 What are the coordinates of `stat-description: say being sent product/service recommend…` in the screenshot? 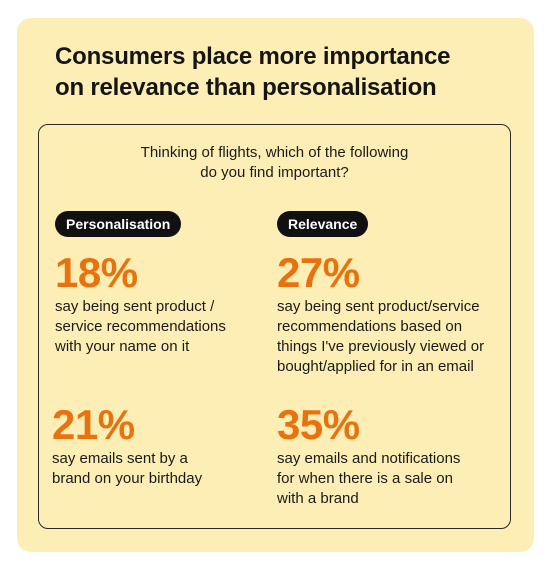 It's located at (392, 337).